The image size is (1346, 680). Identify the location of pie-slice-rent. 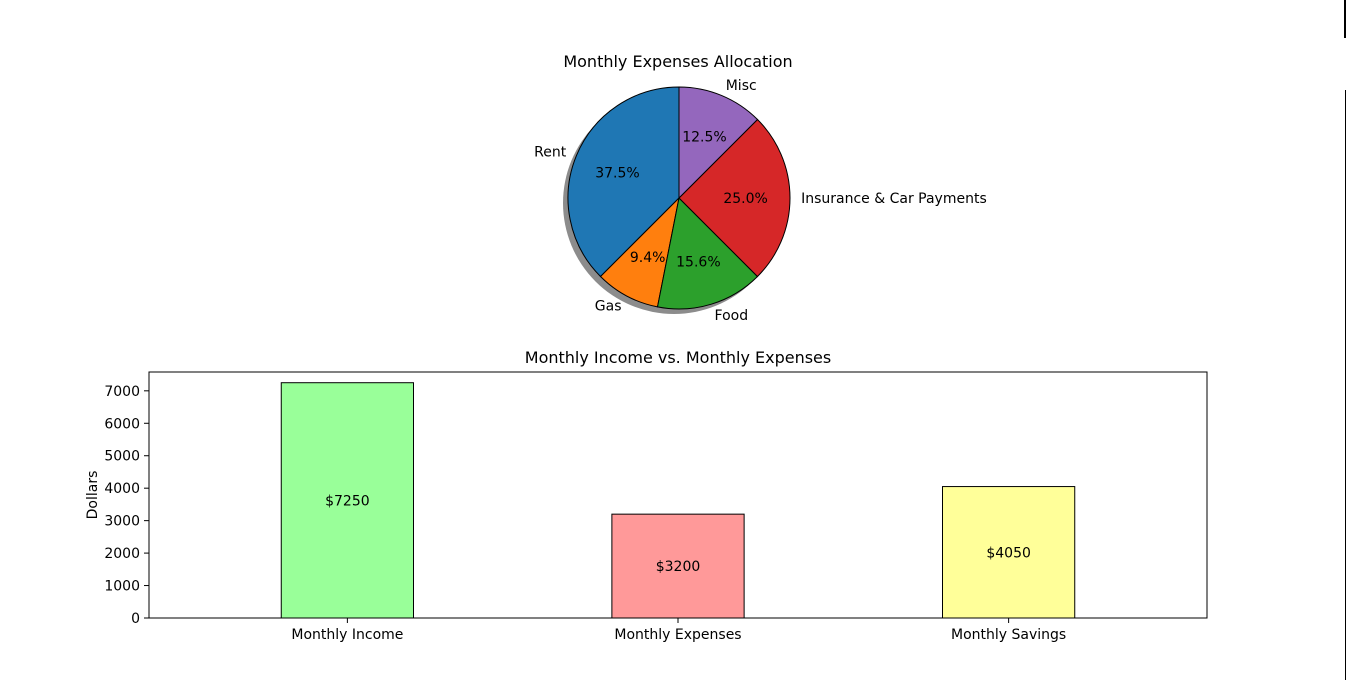
(623, 182).